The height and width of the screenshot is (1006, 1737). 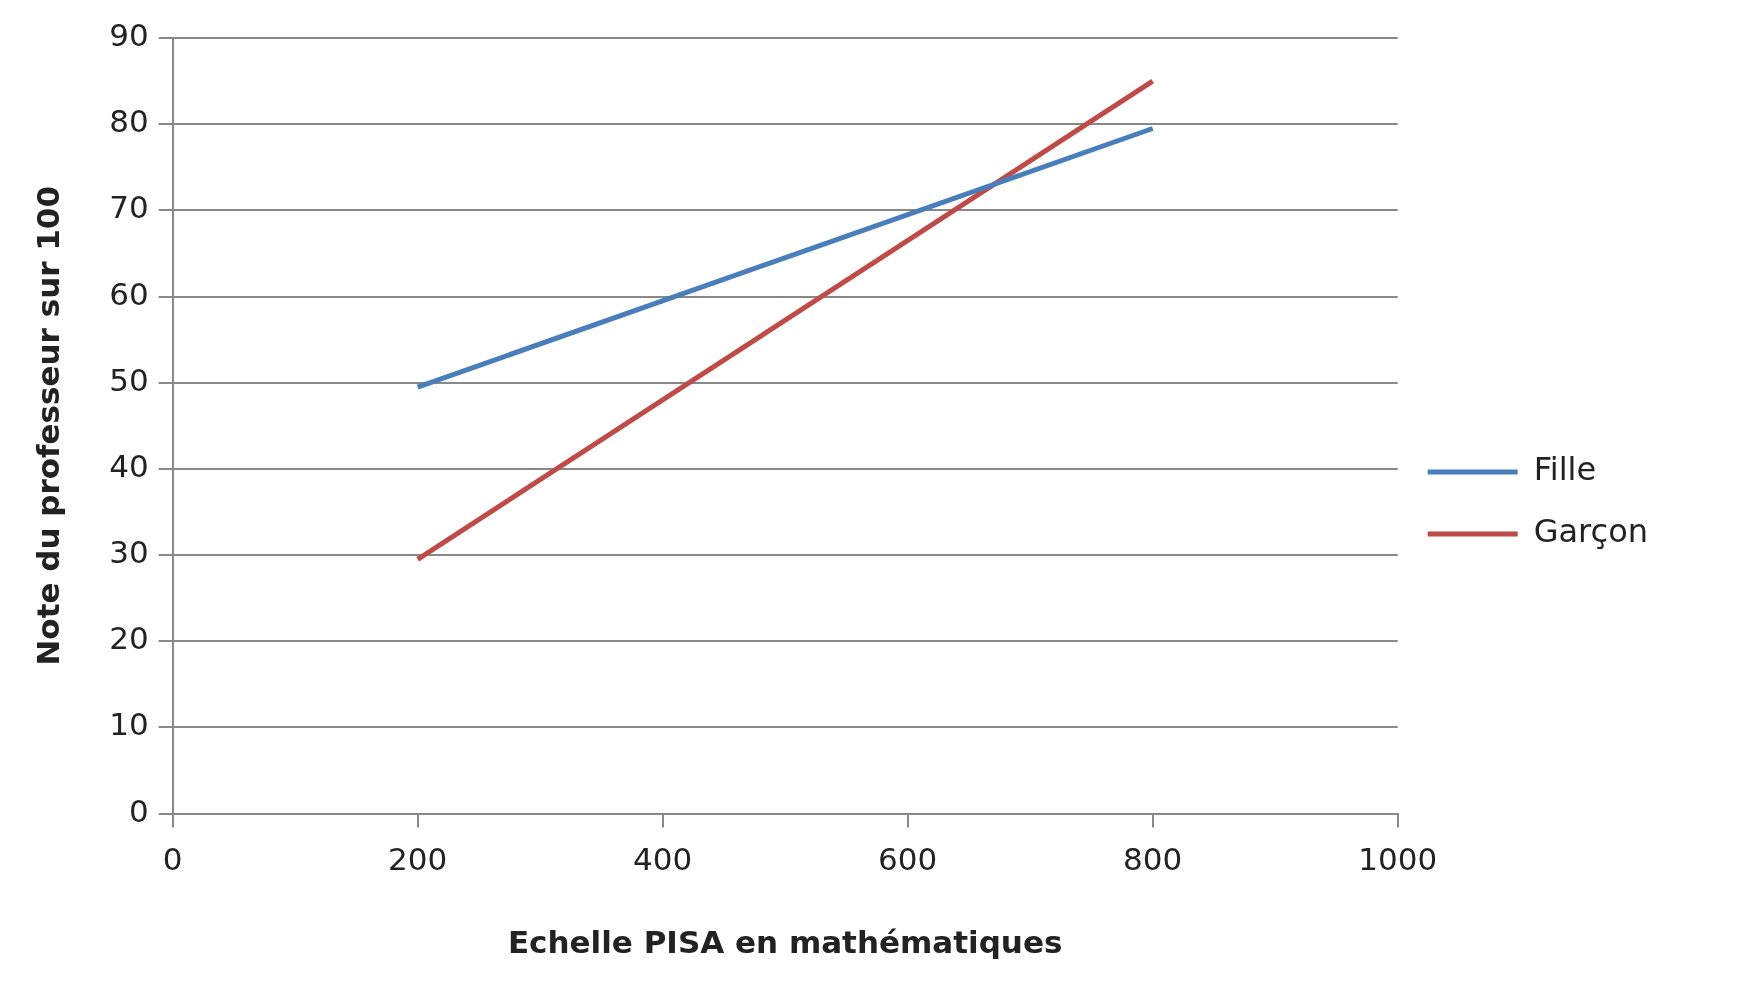 I want to click on y-tick-label: 30, so click(x=129, y=552).